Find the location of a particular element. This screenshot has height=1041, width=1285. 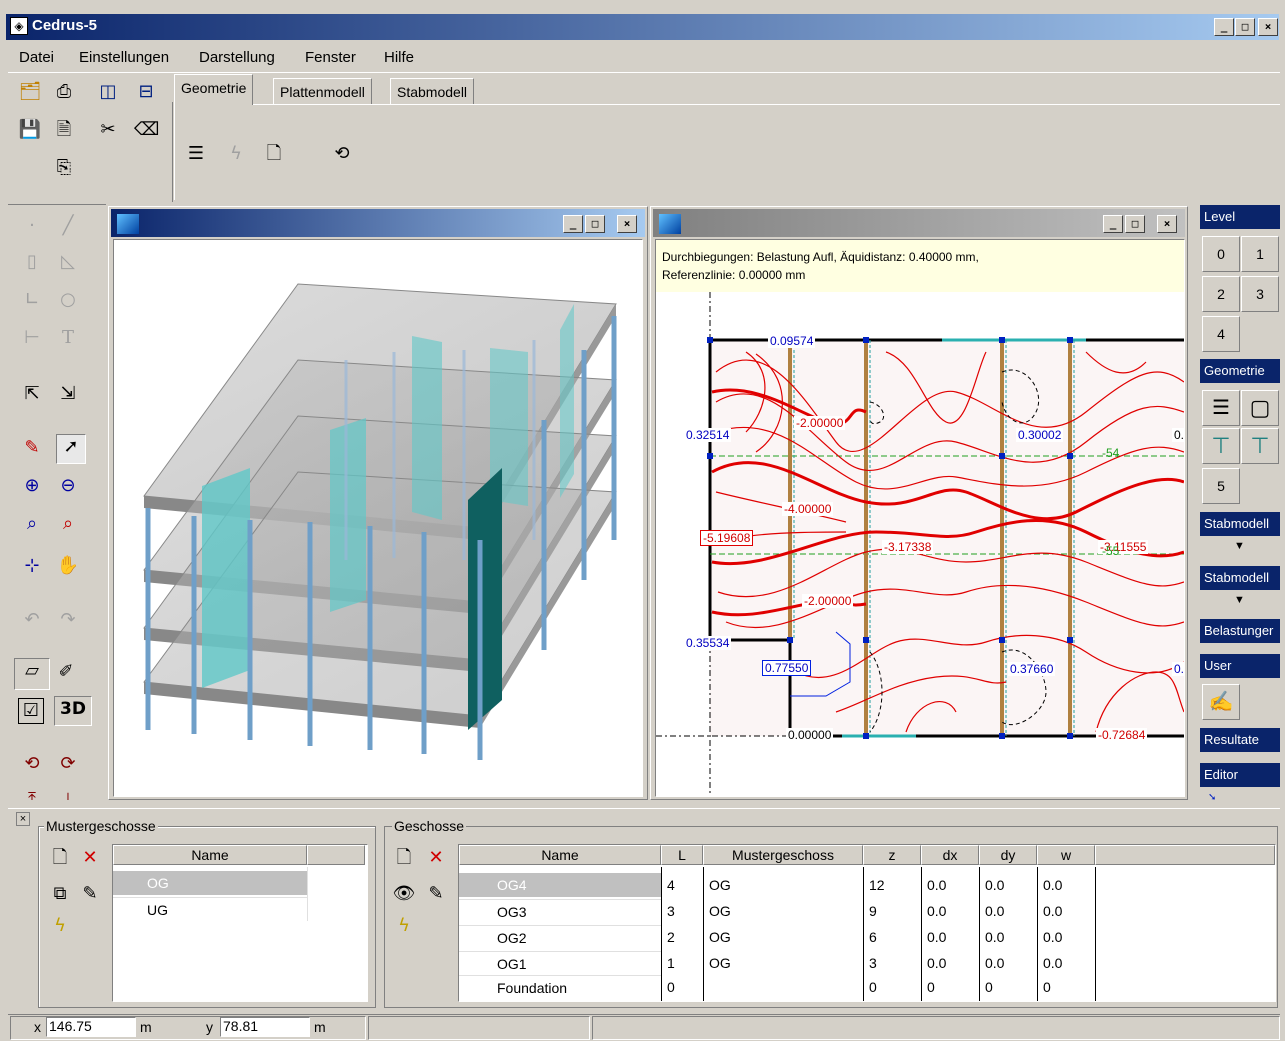

table-cell: 9 is located at coordinates (873, 911).